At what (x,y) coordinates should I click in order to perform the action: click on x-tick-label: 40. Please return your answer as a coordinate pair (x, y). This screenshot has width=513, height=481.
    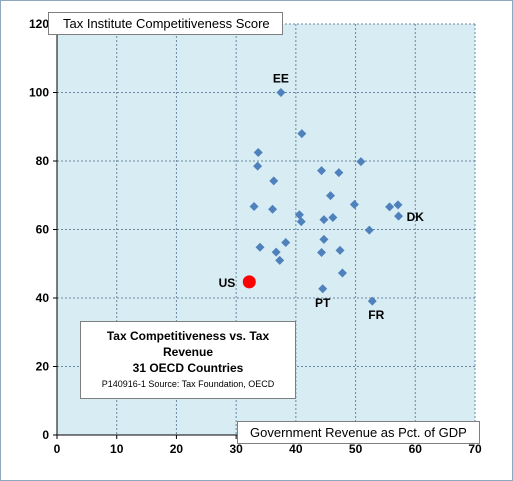
    Looking at the image, I should click on (296, 449).